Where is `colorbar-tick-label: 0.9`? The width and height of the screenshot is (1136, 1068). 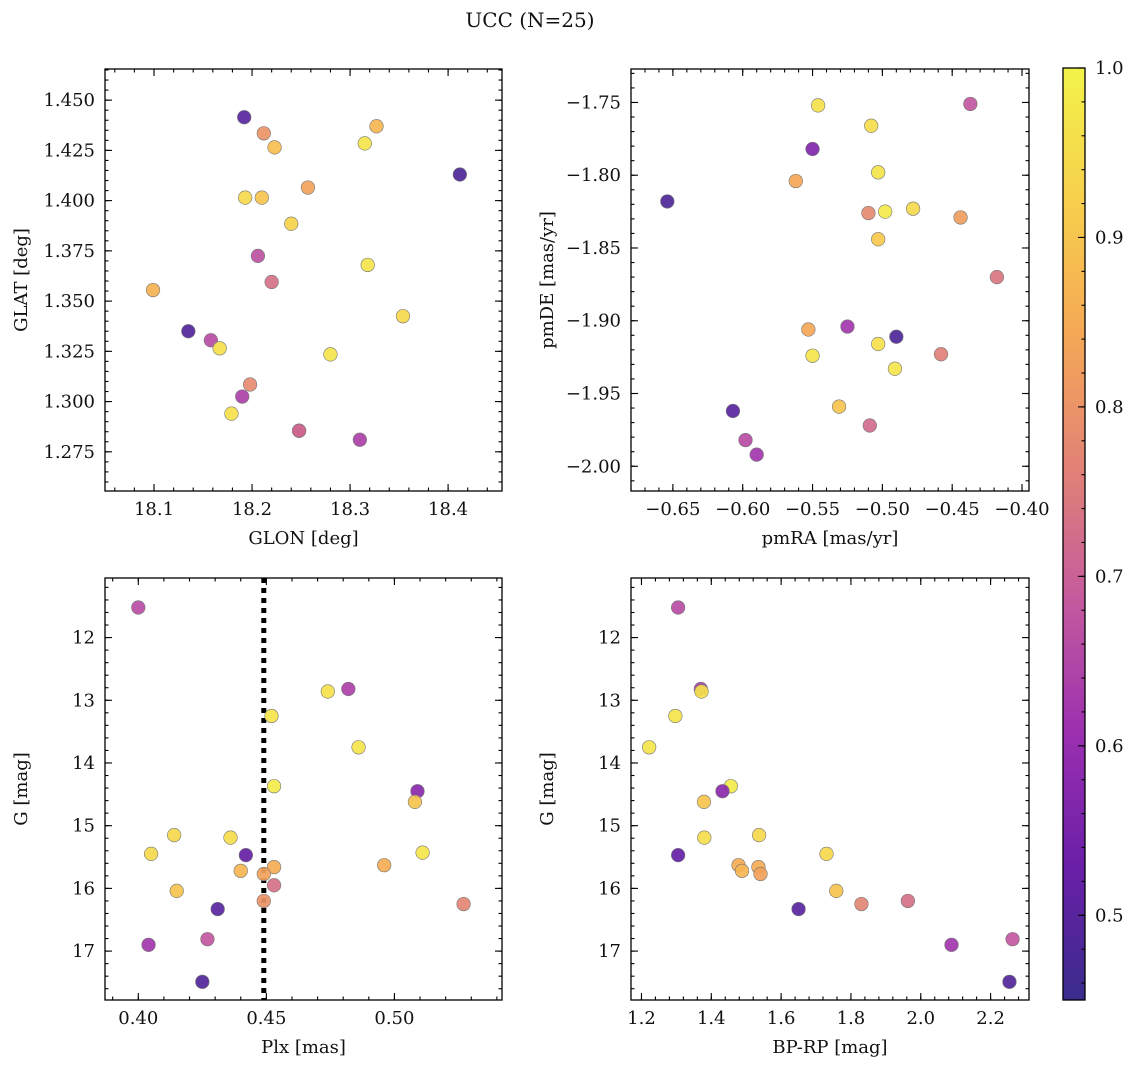 colorbar-tick-label: 0.9 is located at coordinates (1109, 237).